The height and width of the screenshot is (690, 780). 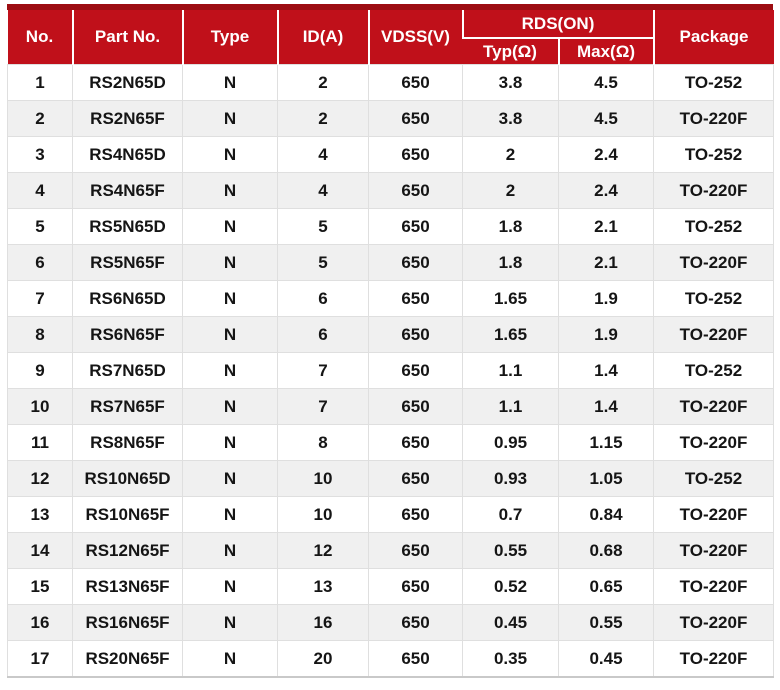 What do you see at coordinates (606, 586) in the screenshot?
I see `cell-max-ohm: 0.65` at bounding box center [606, 586].